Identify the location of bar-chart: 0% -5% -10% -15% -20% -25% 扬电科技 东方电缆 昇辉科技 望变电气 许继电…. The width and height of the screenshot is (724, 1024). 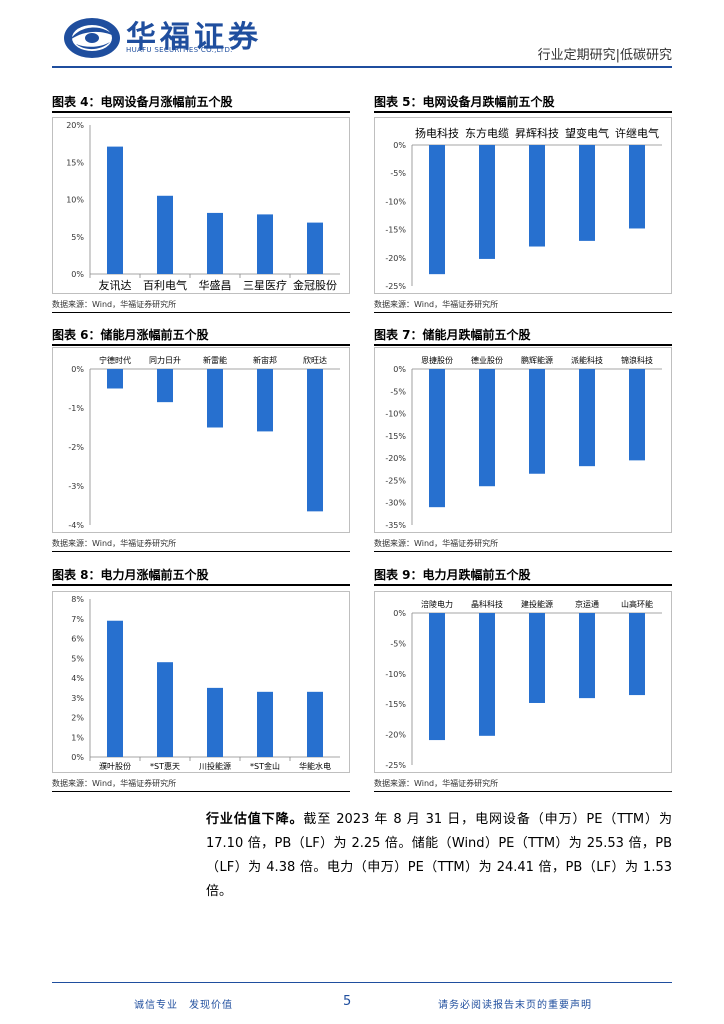
(523, 208).